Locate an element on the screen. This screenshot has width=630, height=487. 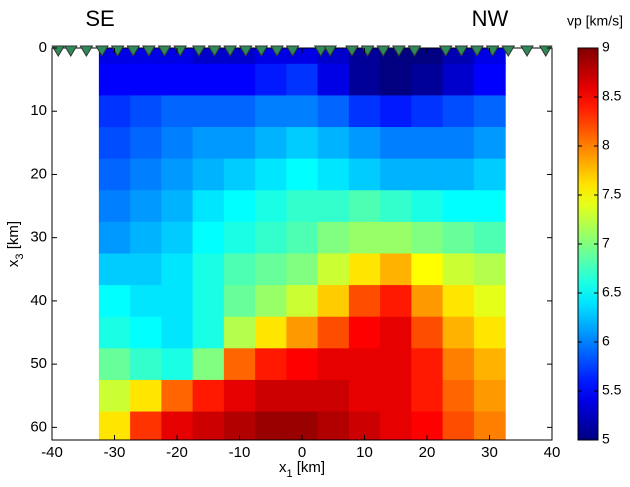
x-tick-label: -10 is located at coordinates (240, 452).